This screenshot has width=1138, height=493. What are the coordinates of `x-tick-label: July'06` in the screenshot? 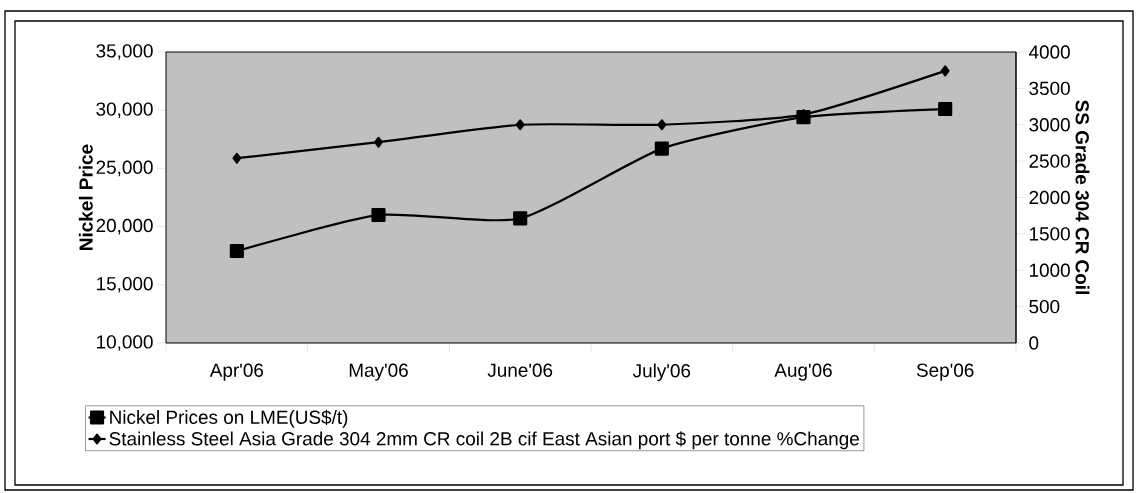 It's located at (661, 372).